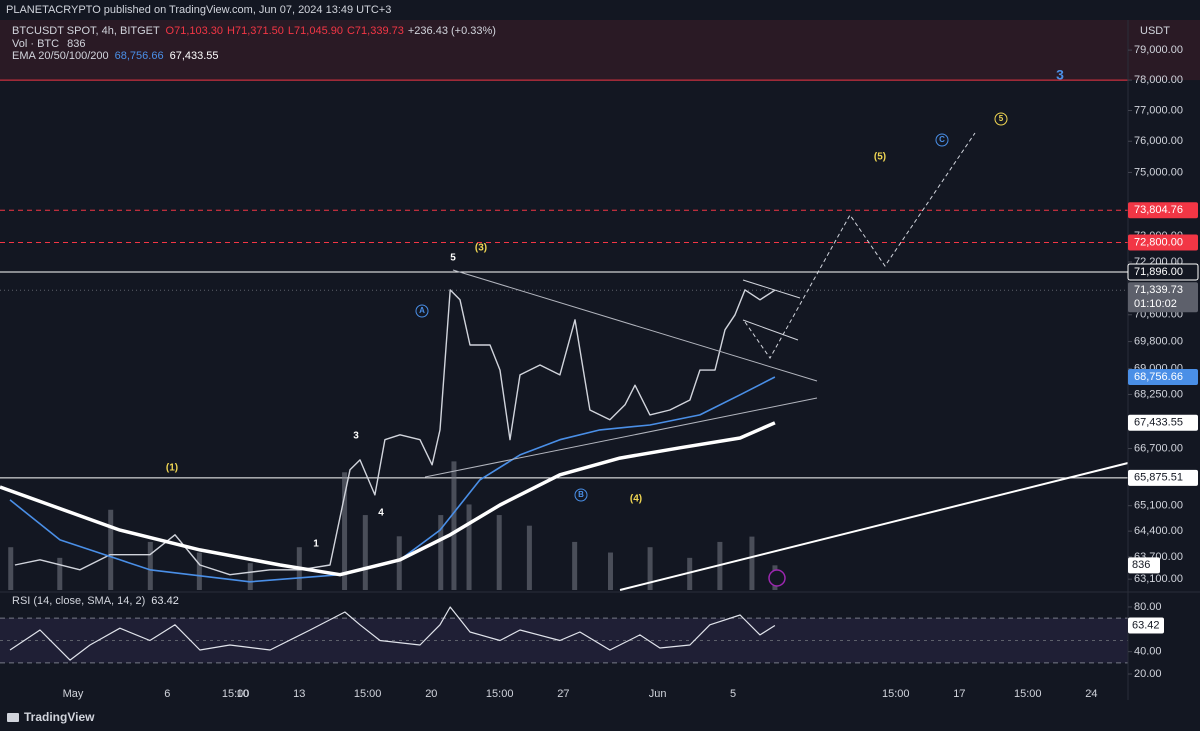 The height and width of the screenshot is (731, 1200). I want to click on x-tick-label: May, so click(73, 694).